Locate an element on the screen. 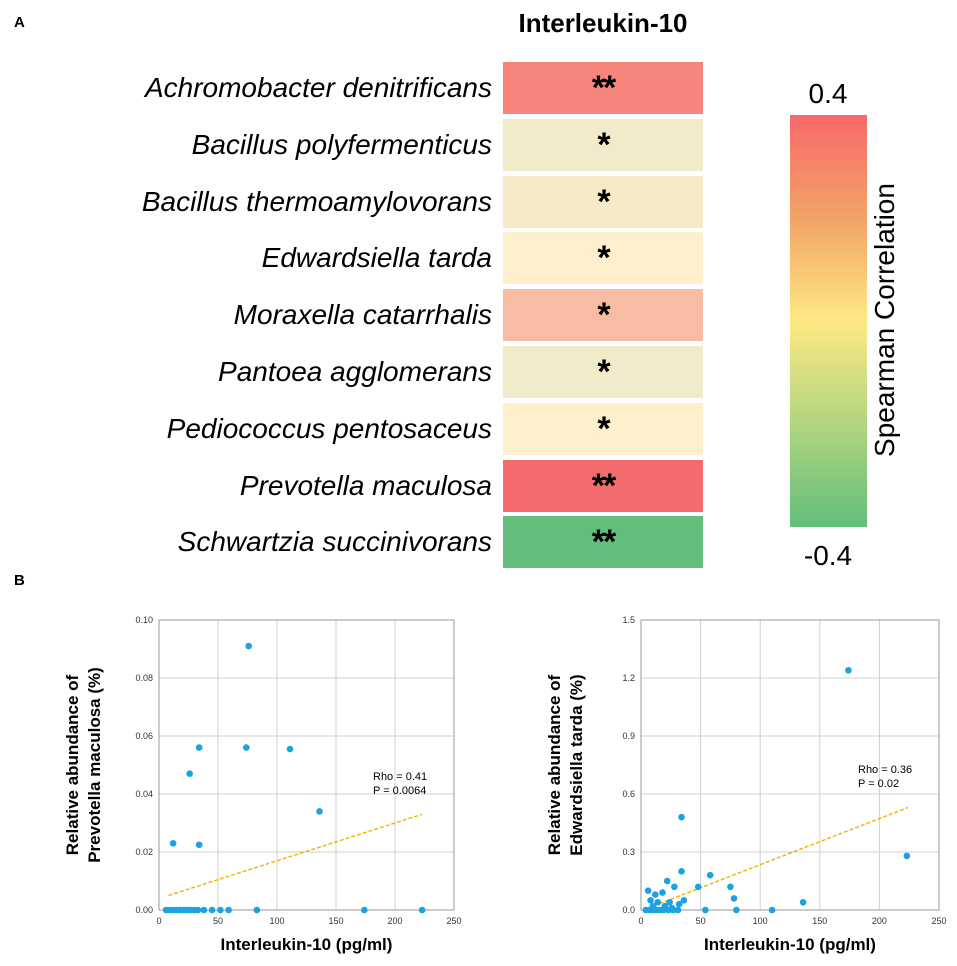 This screenshot has height=966, width=957. y-tick-label: 1.5 is located at coordinates (628, 620).